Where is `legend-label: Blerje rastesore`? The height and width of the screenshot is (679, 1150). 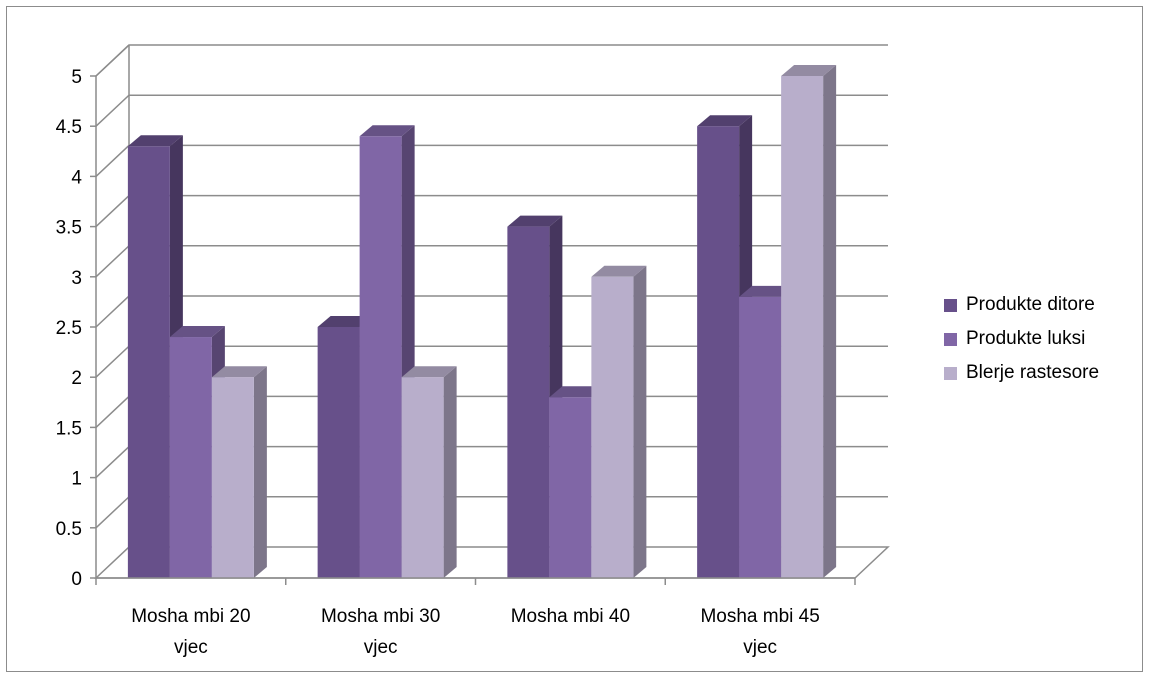 legend-label: Blerje rastesore is located at coordinates (1033, 372).